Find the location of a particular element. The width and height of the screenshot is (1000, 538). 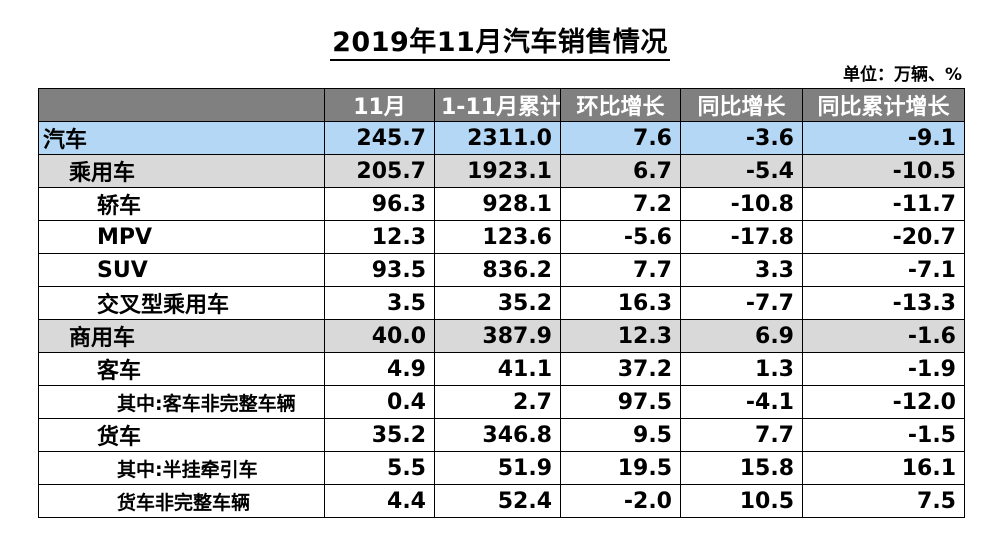

cell-yoy: 15.8 is located at coordinates (741, 468).